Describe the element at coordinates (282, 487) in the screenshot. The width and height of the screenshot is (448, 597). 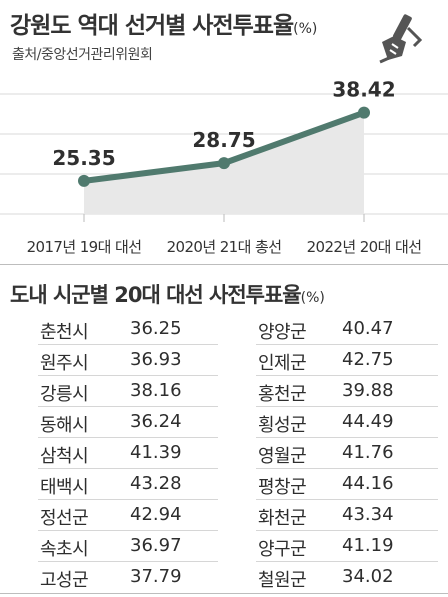
I see `table-cell-name: 평창군` at that location.